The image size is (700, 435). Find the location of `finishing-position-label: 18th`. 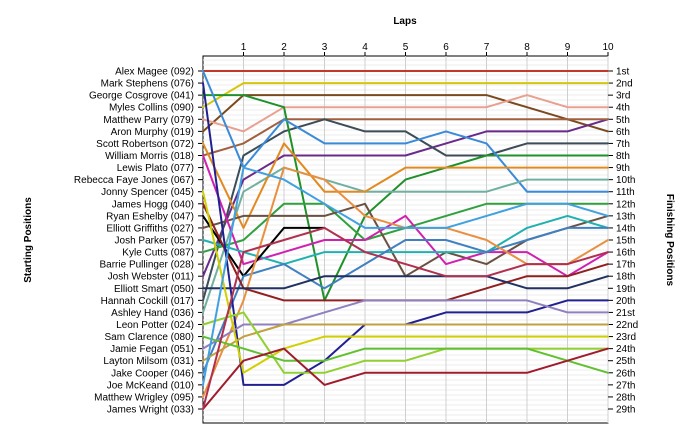

finishing-position-label: 18th is located at coordinates (625, 277).